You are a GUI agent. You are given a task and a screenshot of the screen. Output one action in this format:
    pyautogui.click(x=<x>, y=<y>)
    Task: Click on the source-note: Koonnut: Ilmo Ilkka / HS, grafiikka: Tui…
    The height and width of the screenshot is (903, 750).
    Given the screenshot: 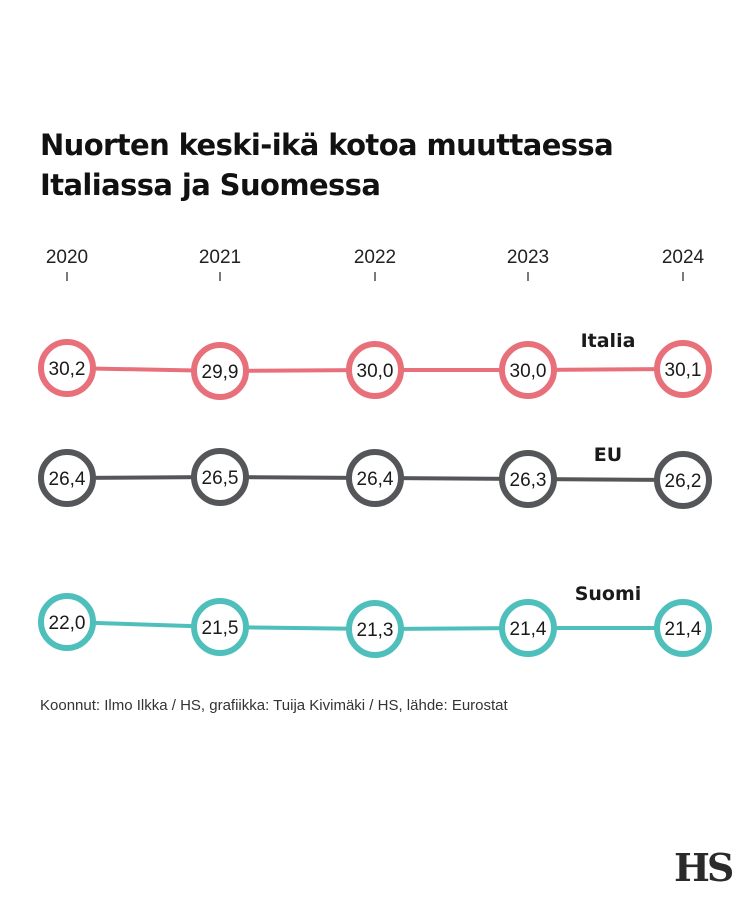 What is the action you would take?
    pyautogui.click(x=274, y=705)
    